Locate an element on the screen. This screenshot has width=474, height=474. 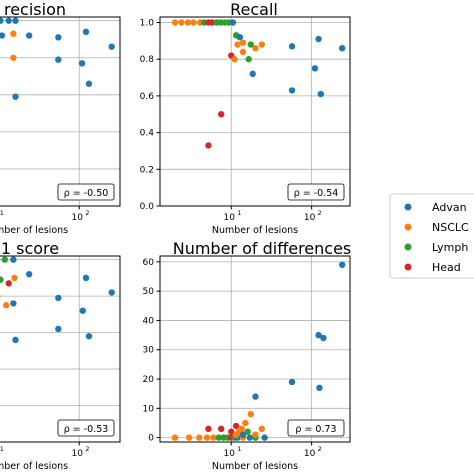
precision-xtick-exponent: 1 is located at coordinates (2, 213).